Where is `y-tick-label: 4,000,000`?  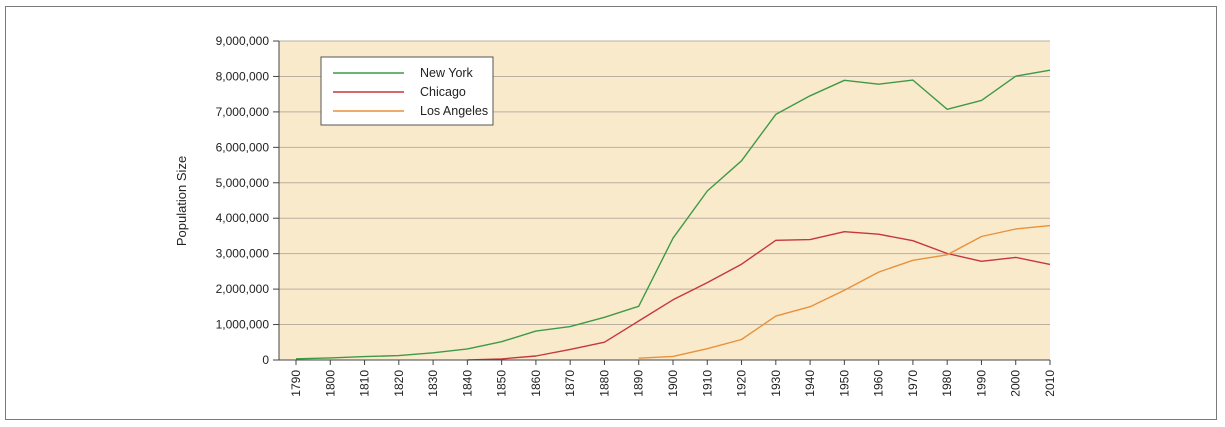 y-tick-label: 4,000,000 is located at coordinates (243, 218).